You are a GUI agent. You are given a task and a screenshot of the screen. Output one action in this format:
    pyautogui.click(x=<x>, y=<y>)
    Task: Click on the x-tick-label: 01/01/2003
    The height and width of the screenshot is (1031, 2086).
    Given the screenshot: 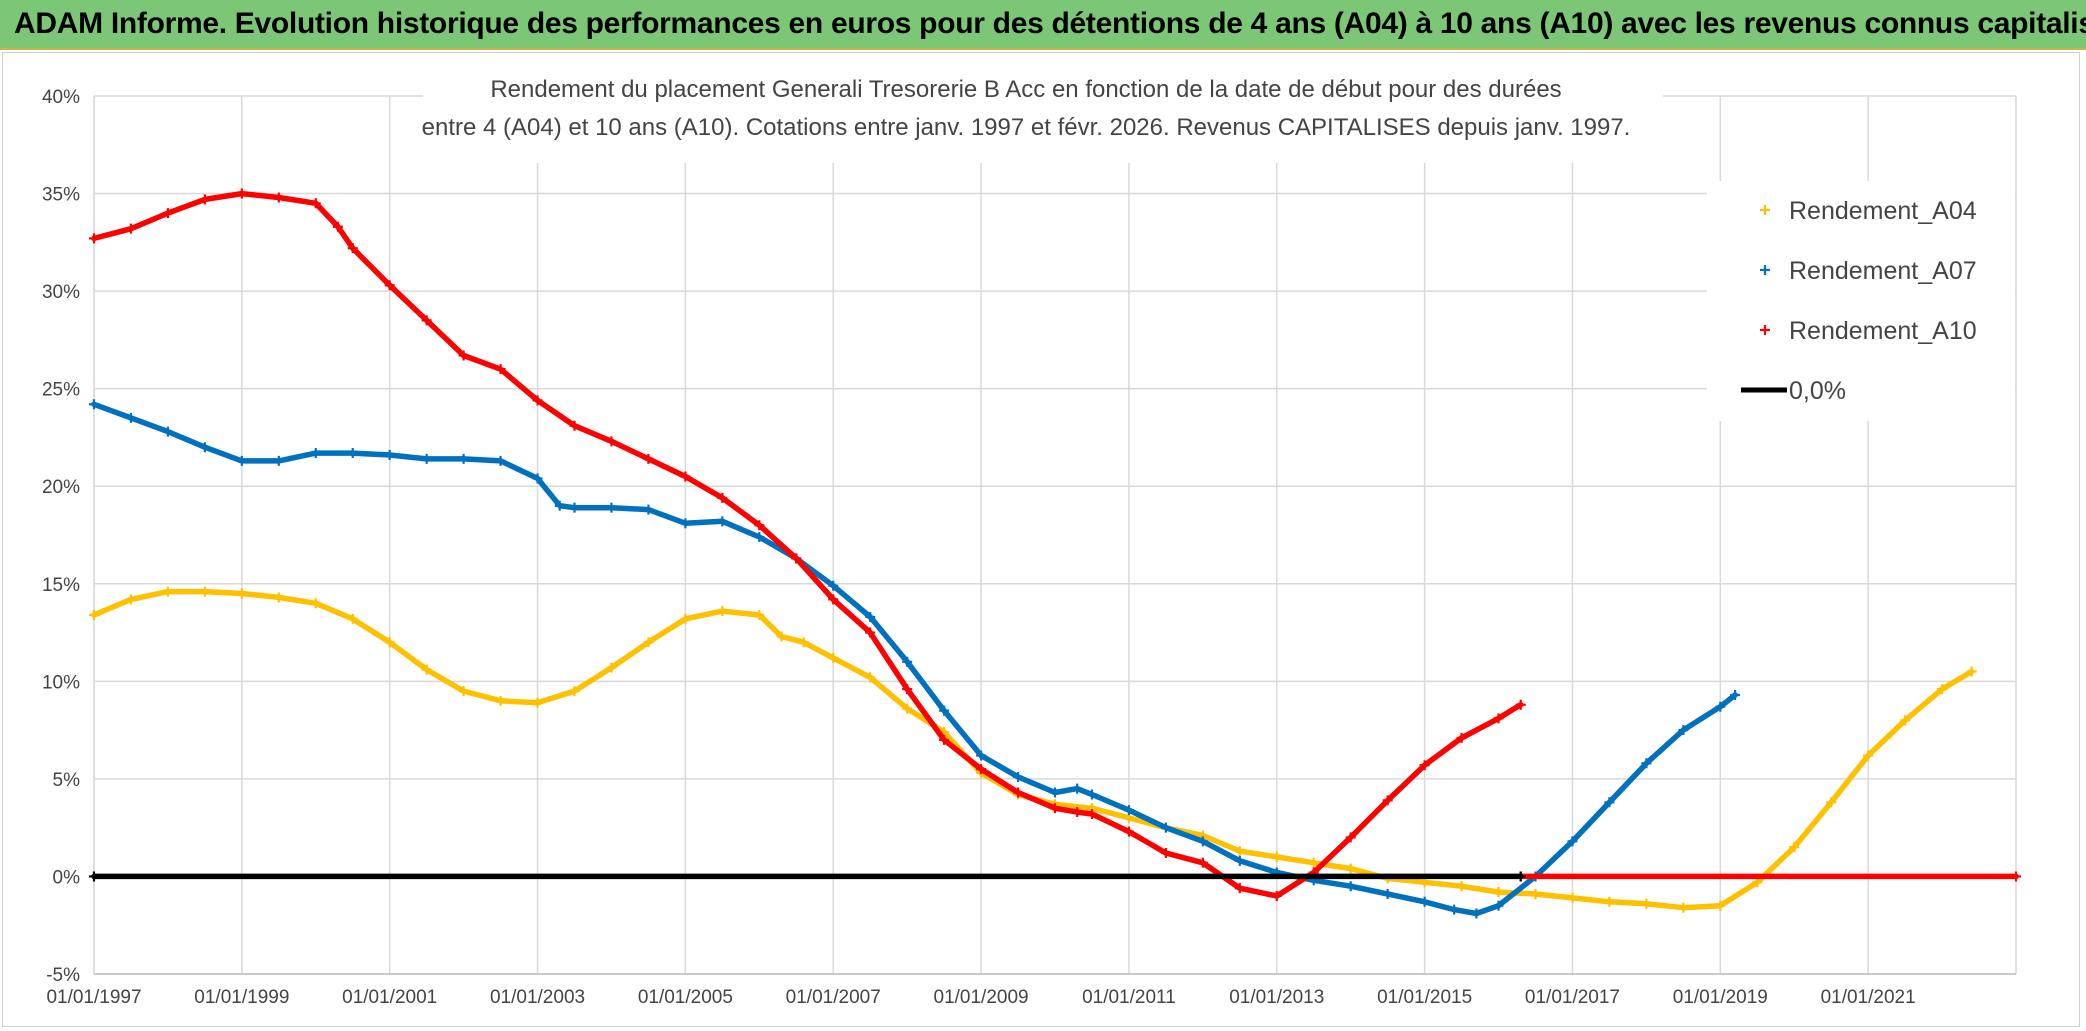 What is the action you would take?
    pyautogui.click(x=537, y=997)
    